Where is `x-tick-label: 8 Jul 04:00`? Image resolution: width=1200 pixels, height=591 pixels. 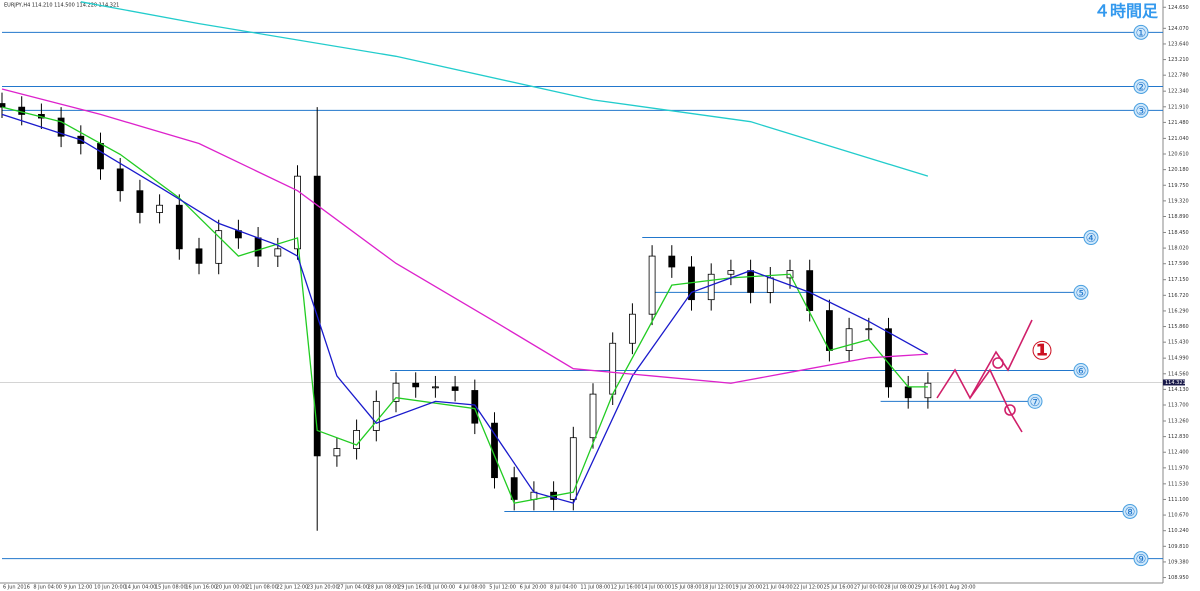
x-tick-label: 8 Jul 04:00 is located at coordinates (563, 588).